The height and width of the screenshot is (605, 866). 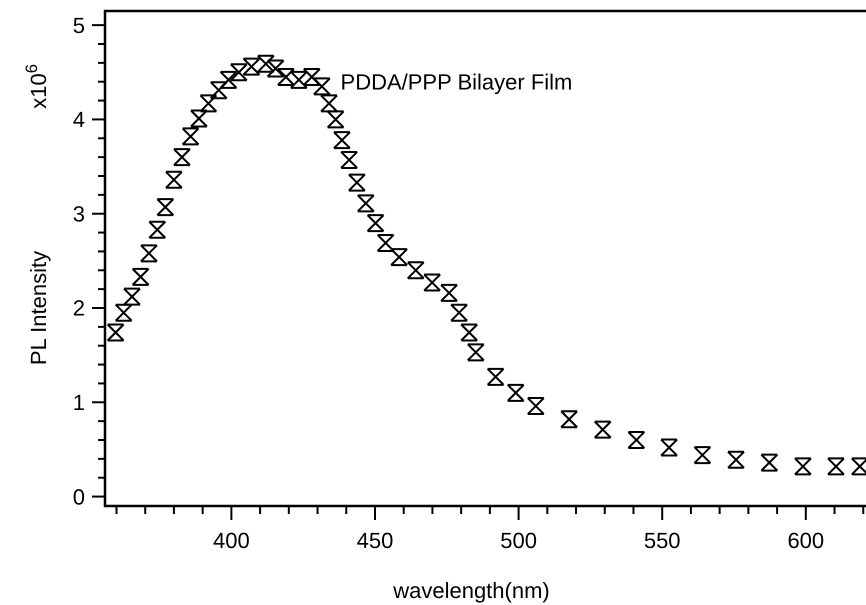 I want to click on y-tick-label: 4, so click(x=78, y=119).